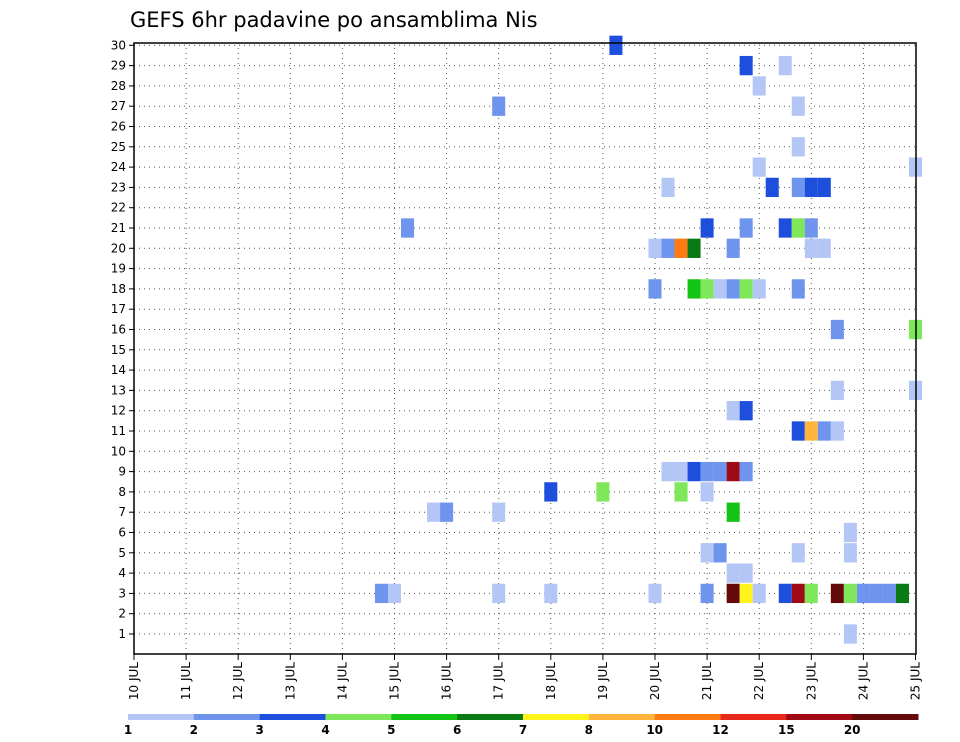 The height and width of the screenshot is (742, 960). I want to click on y-tick-label: 27, so click(118, 106).